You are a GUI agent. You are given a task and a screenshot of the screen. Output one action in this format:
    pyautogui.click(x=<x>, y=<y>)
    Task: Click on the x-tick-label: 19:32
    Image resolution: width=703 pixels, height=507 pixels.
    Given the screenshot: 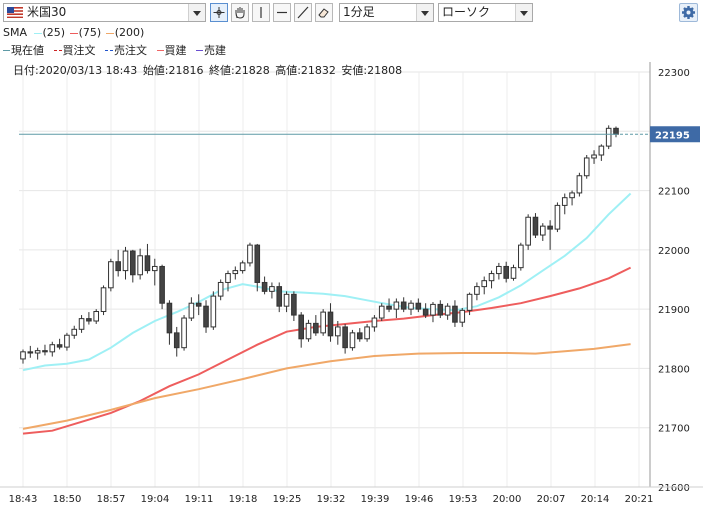 What is the action you would take?
    pyautogui.click(x=331, y=499)
    